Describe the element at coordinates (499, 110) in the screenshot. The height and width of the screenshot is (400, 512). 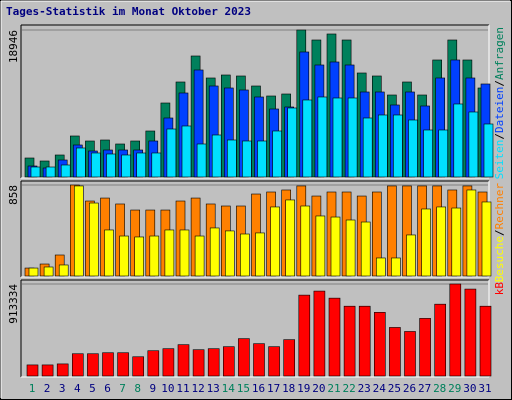
I see `legend-label: Dateien` at that location.